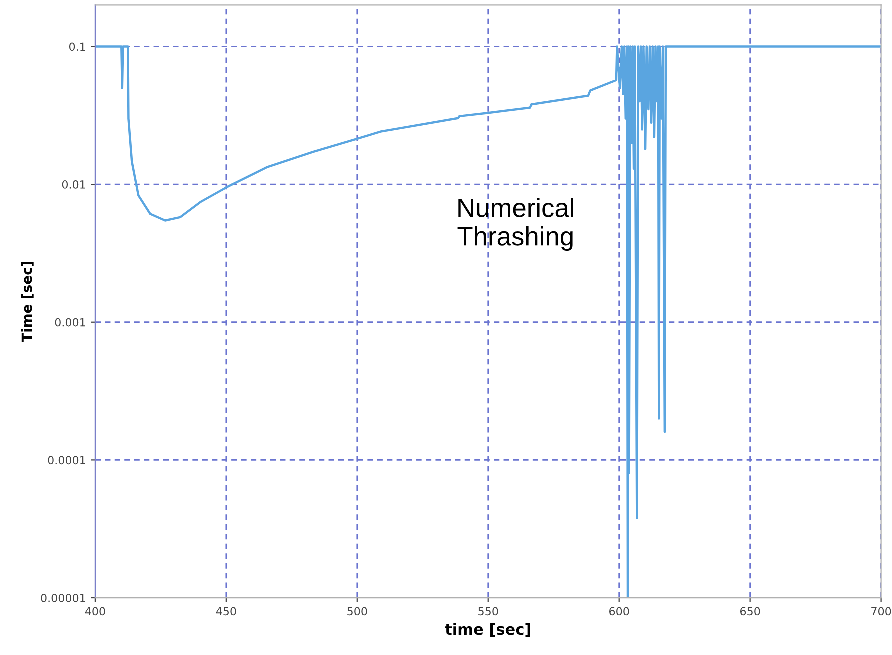 This screenshot has height=655, width=892. I want to click on y-tick-label: 0.0001, so click(67, 460).